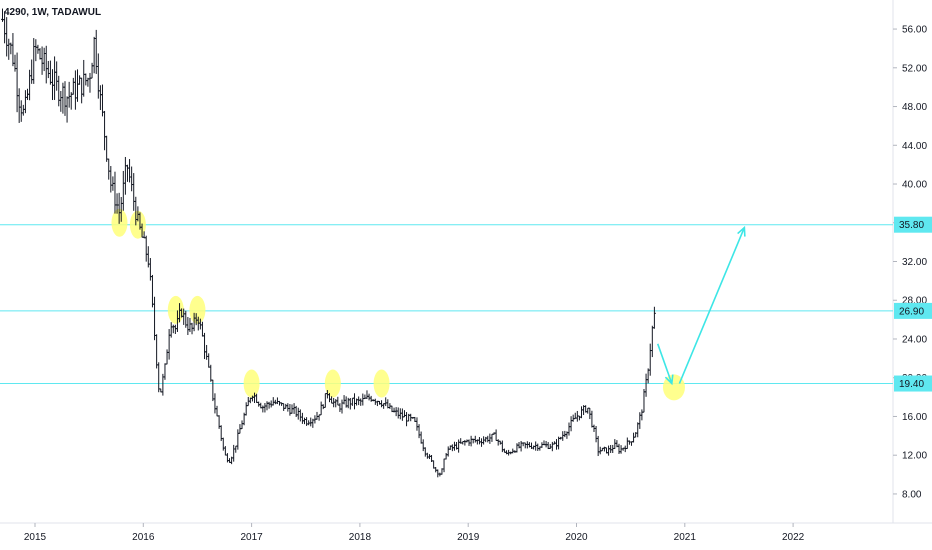 The height and width of the screenshot is (550, 932). Describe the element at coordinates (914, 262) in the screenshot. I see `price-tick-label: 32.00` at that location.